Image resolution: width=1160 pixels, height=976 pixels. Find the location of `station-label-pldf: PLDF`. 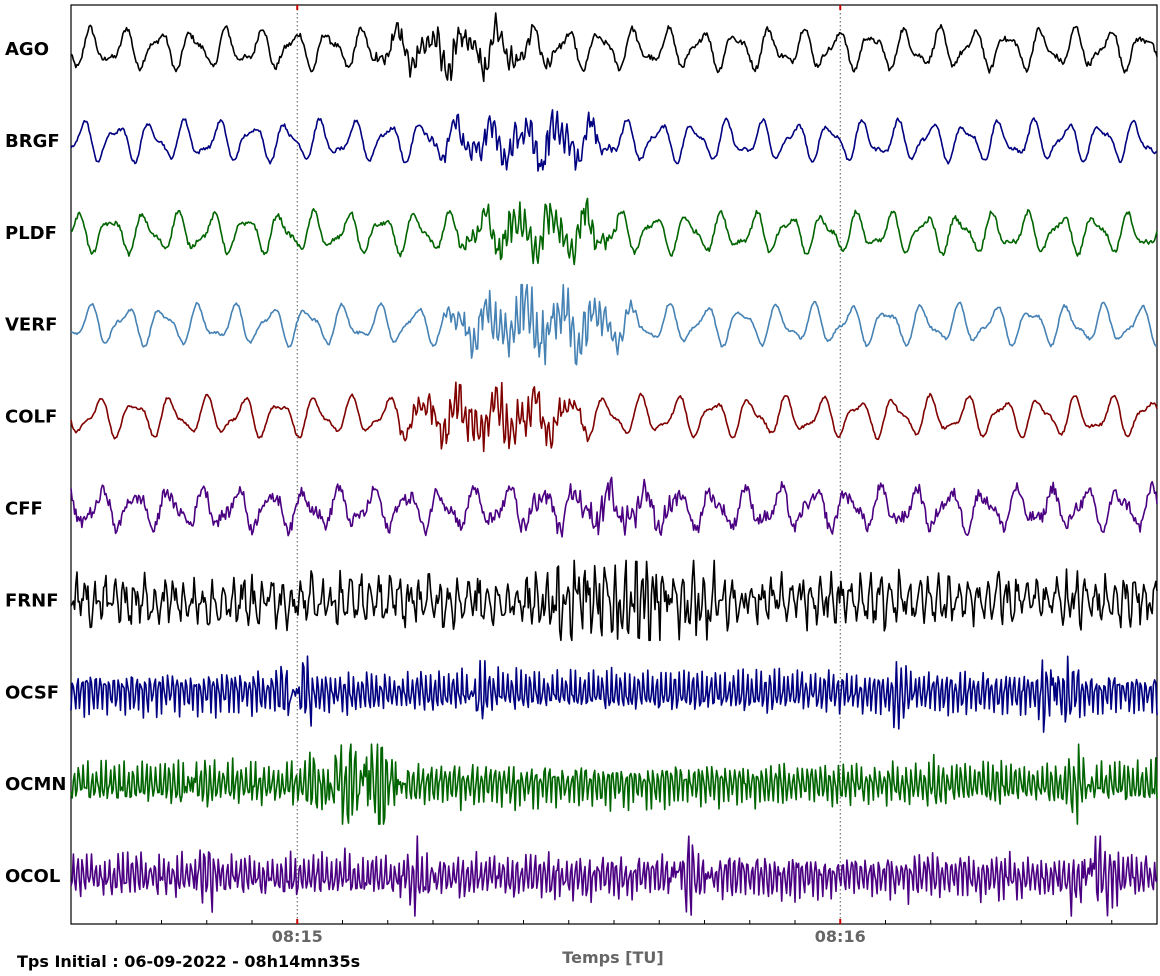

station-label-pldf: PLDF is located at coordinates (31, 233).